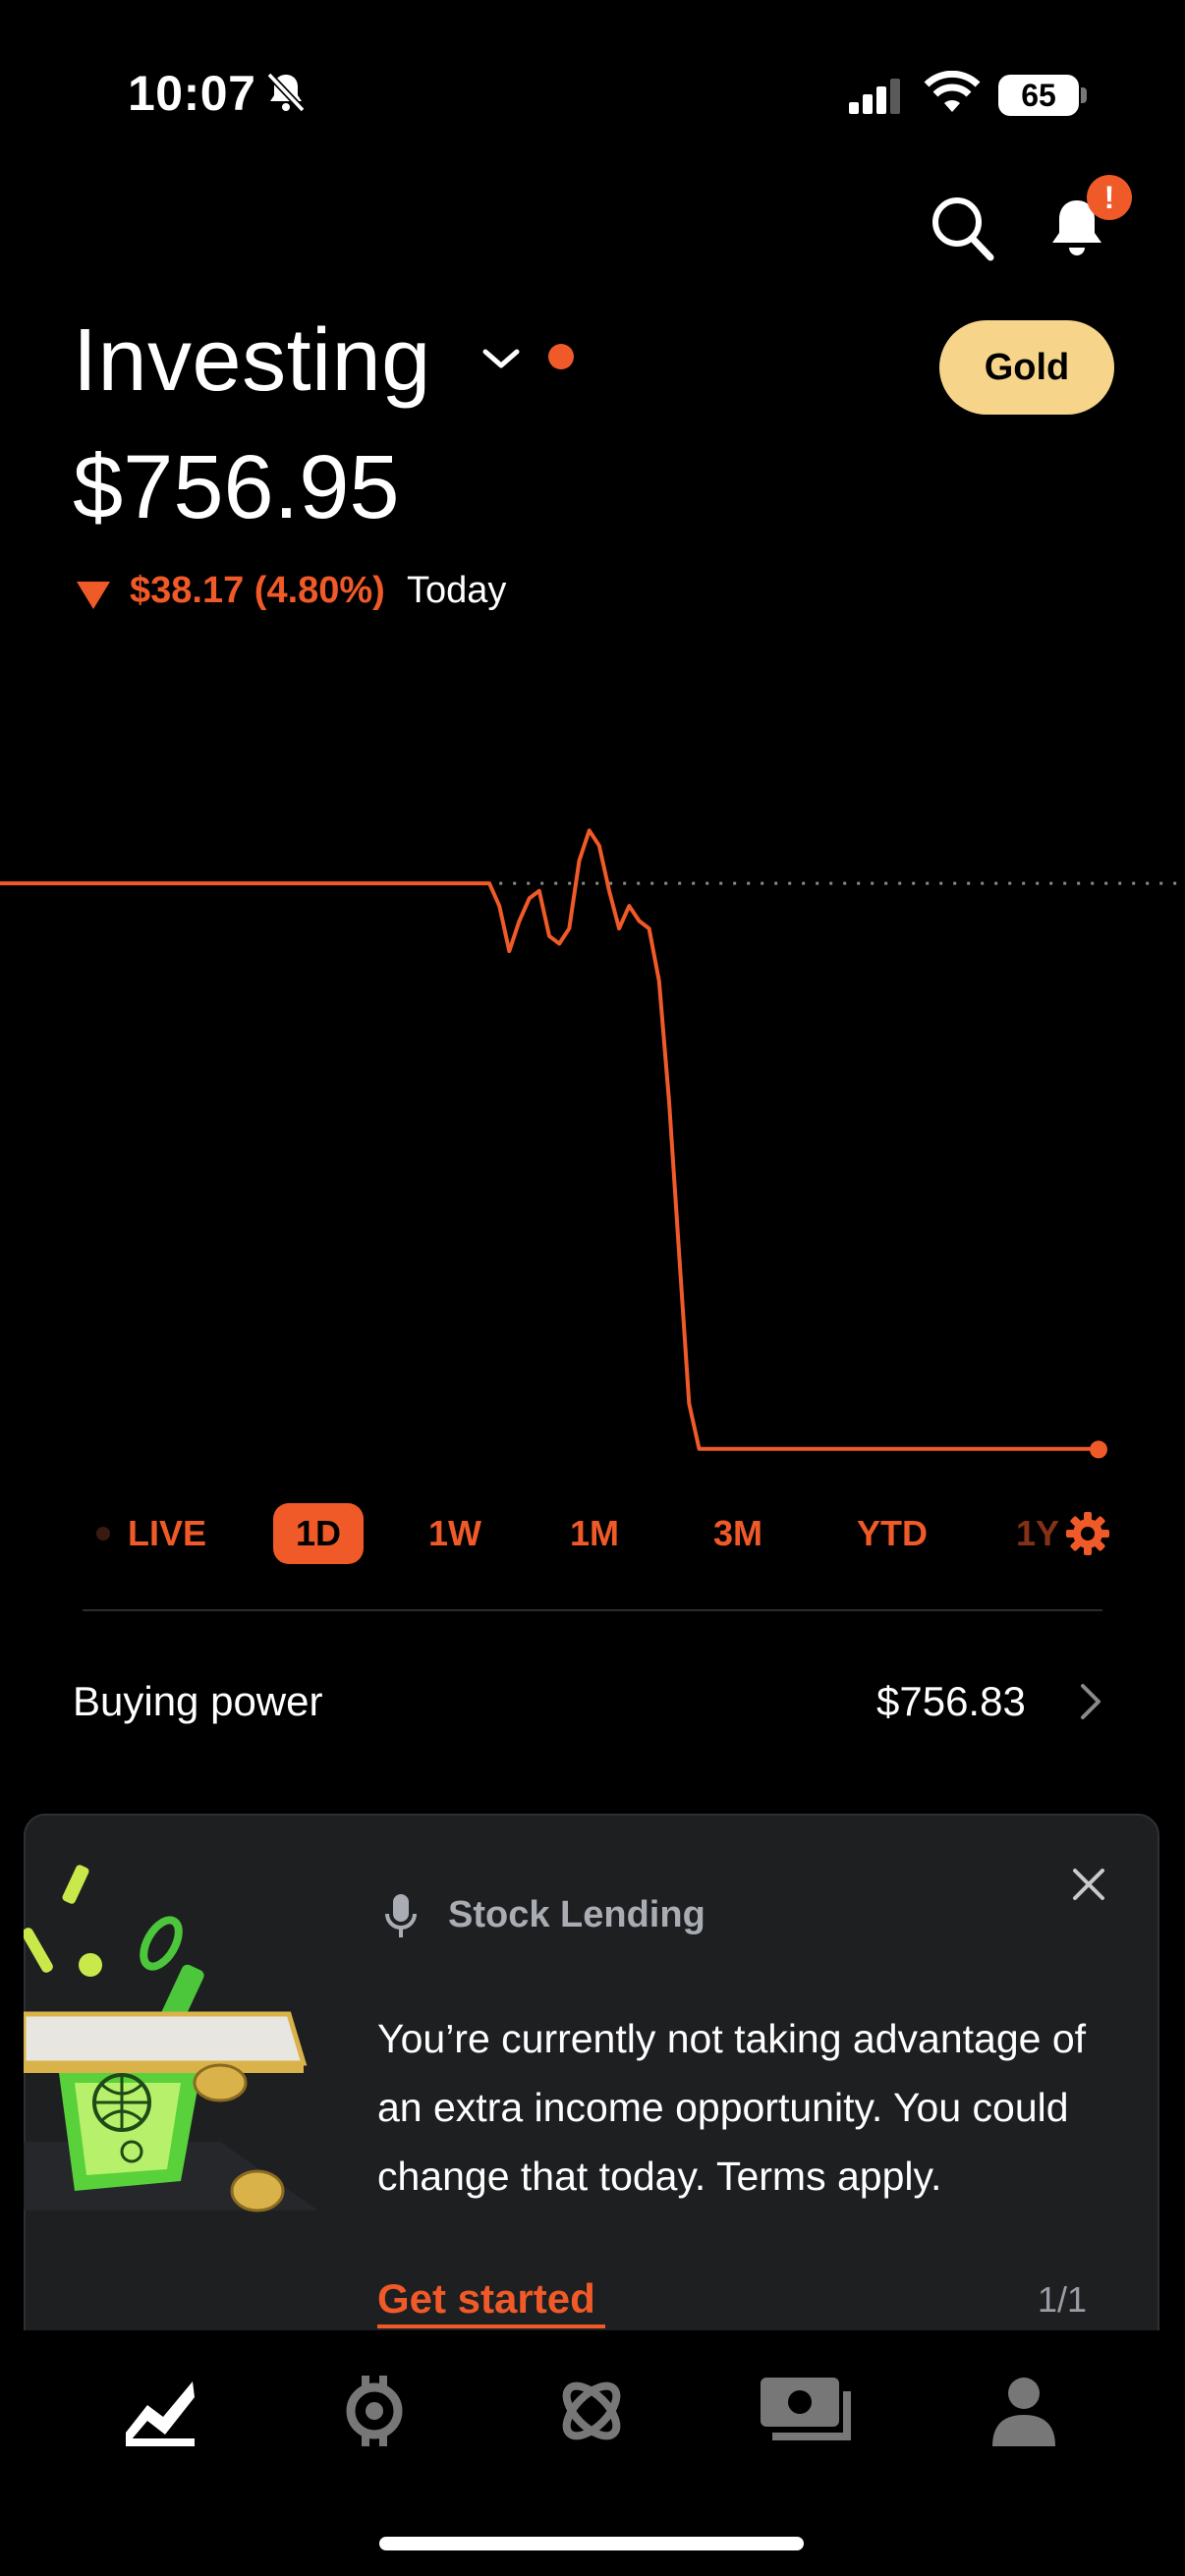  What do you see at coordinates (502, 358) in the screenshot?
I see `chevron-down-icon` at bounding box center [502, 358].